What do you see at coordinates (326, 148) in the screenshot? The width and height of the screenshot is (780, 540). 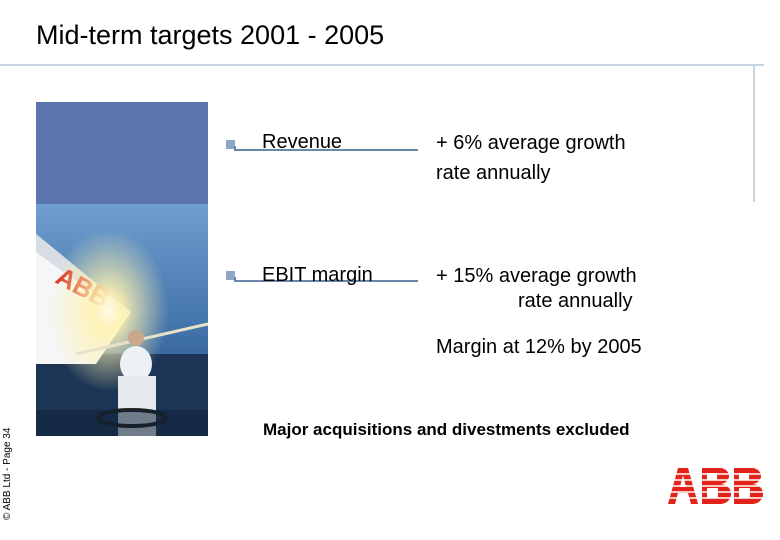 I see `underline-revenue` at bounding box center [326, 148].